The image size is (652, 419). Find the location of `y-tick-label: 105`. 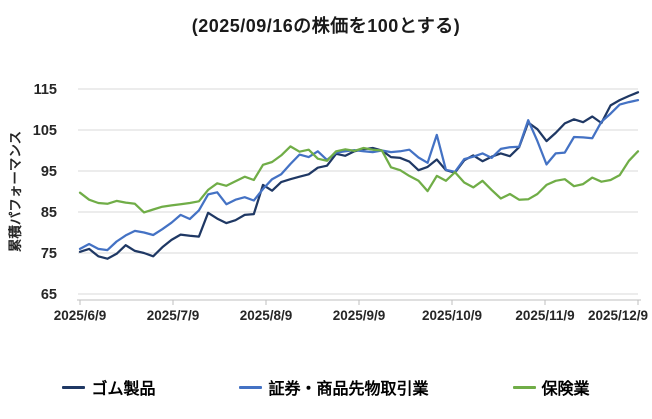

y-tick-label: 105 is located at coordinates (45, 131).